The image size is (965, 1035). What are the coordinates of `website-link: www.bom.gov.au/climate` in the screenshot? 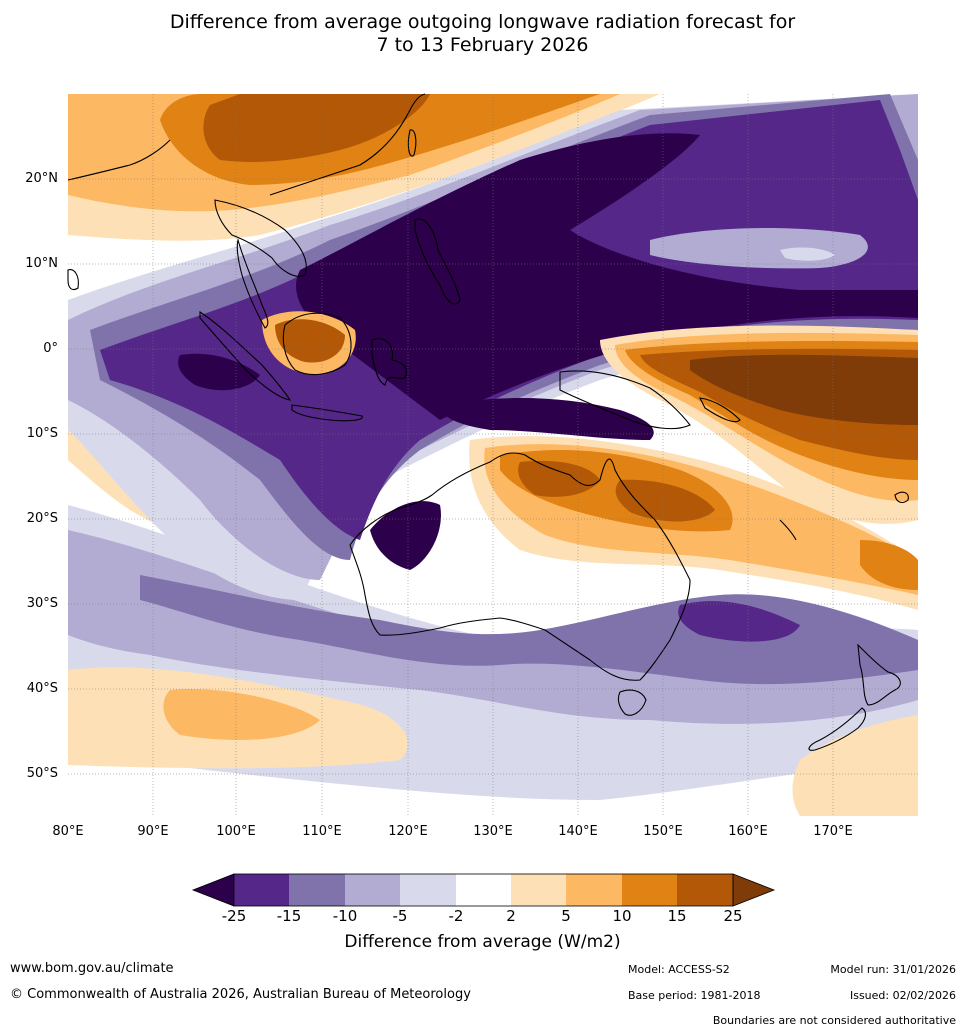 It's located at (92, 968).